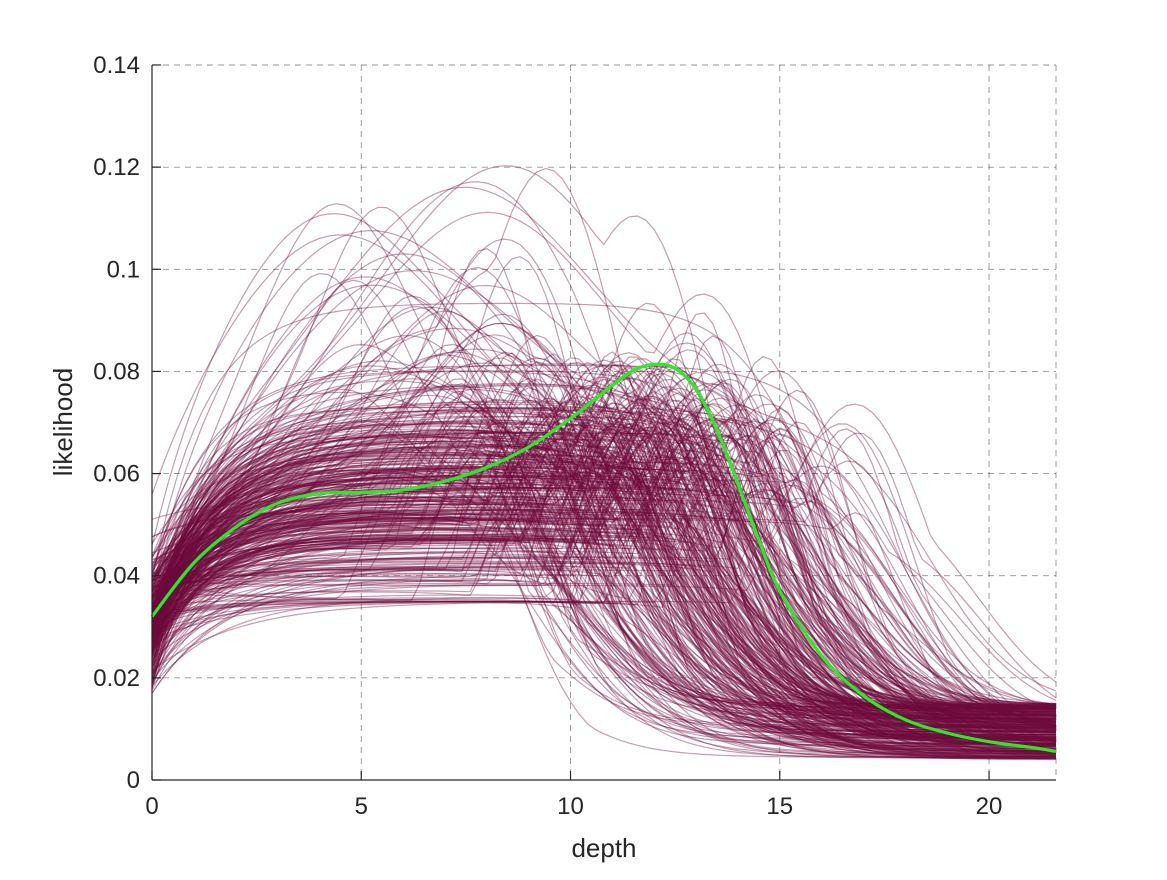 The image size is (1167, 880). Describe the element at coordinates (116, 65) in the screenshot. I see `y-tick-label: 0.14` at that location.